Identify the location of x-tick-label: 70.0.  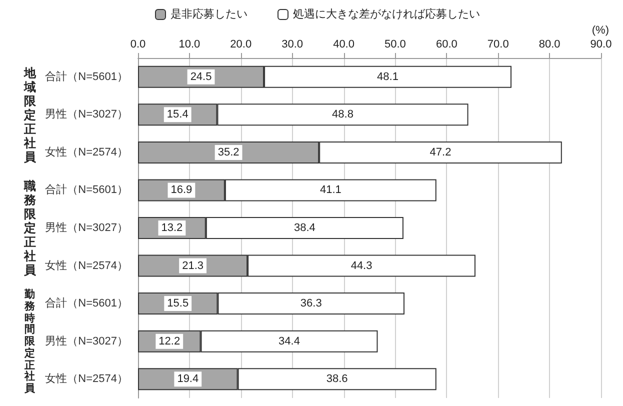
(498, 44).